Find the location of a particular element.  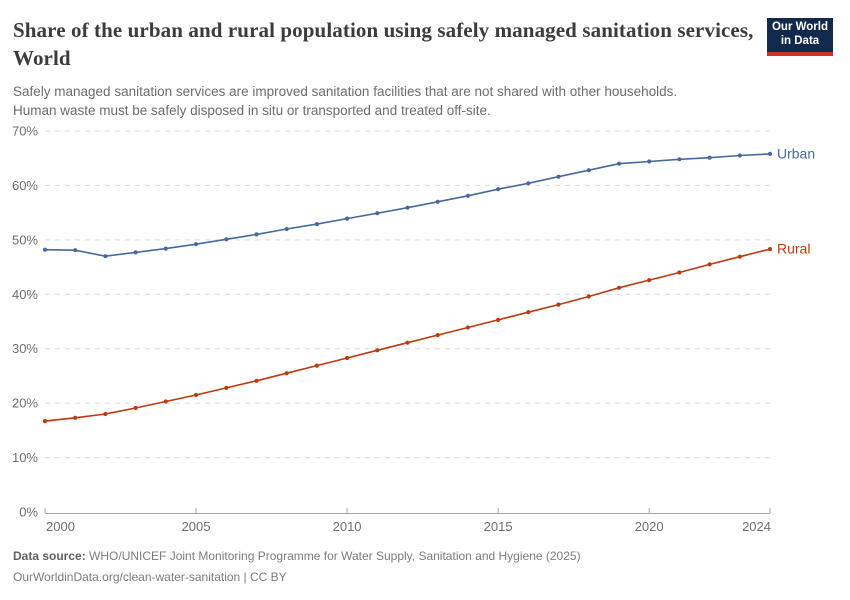

rural-series-label: Rural is located at coordinates (793, 249).